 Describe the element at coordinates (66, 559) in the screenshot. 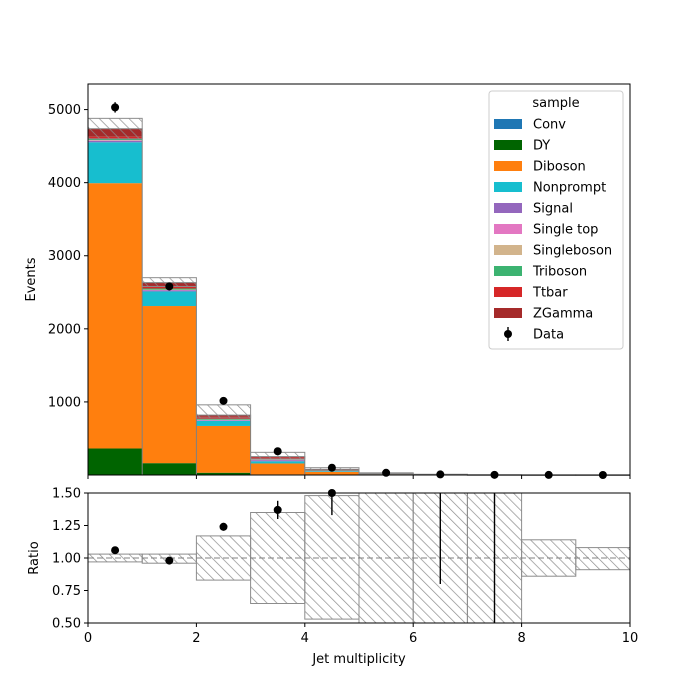

I see `ratio-y-tick-label-2: 1.00` at that location.